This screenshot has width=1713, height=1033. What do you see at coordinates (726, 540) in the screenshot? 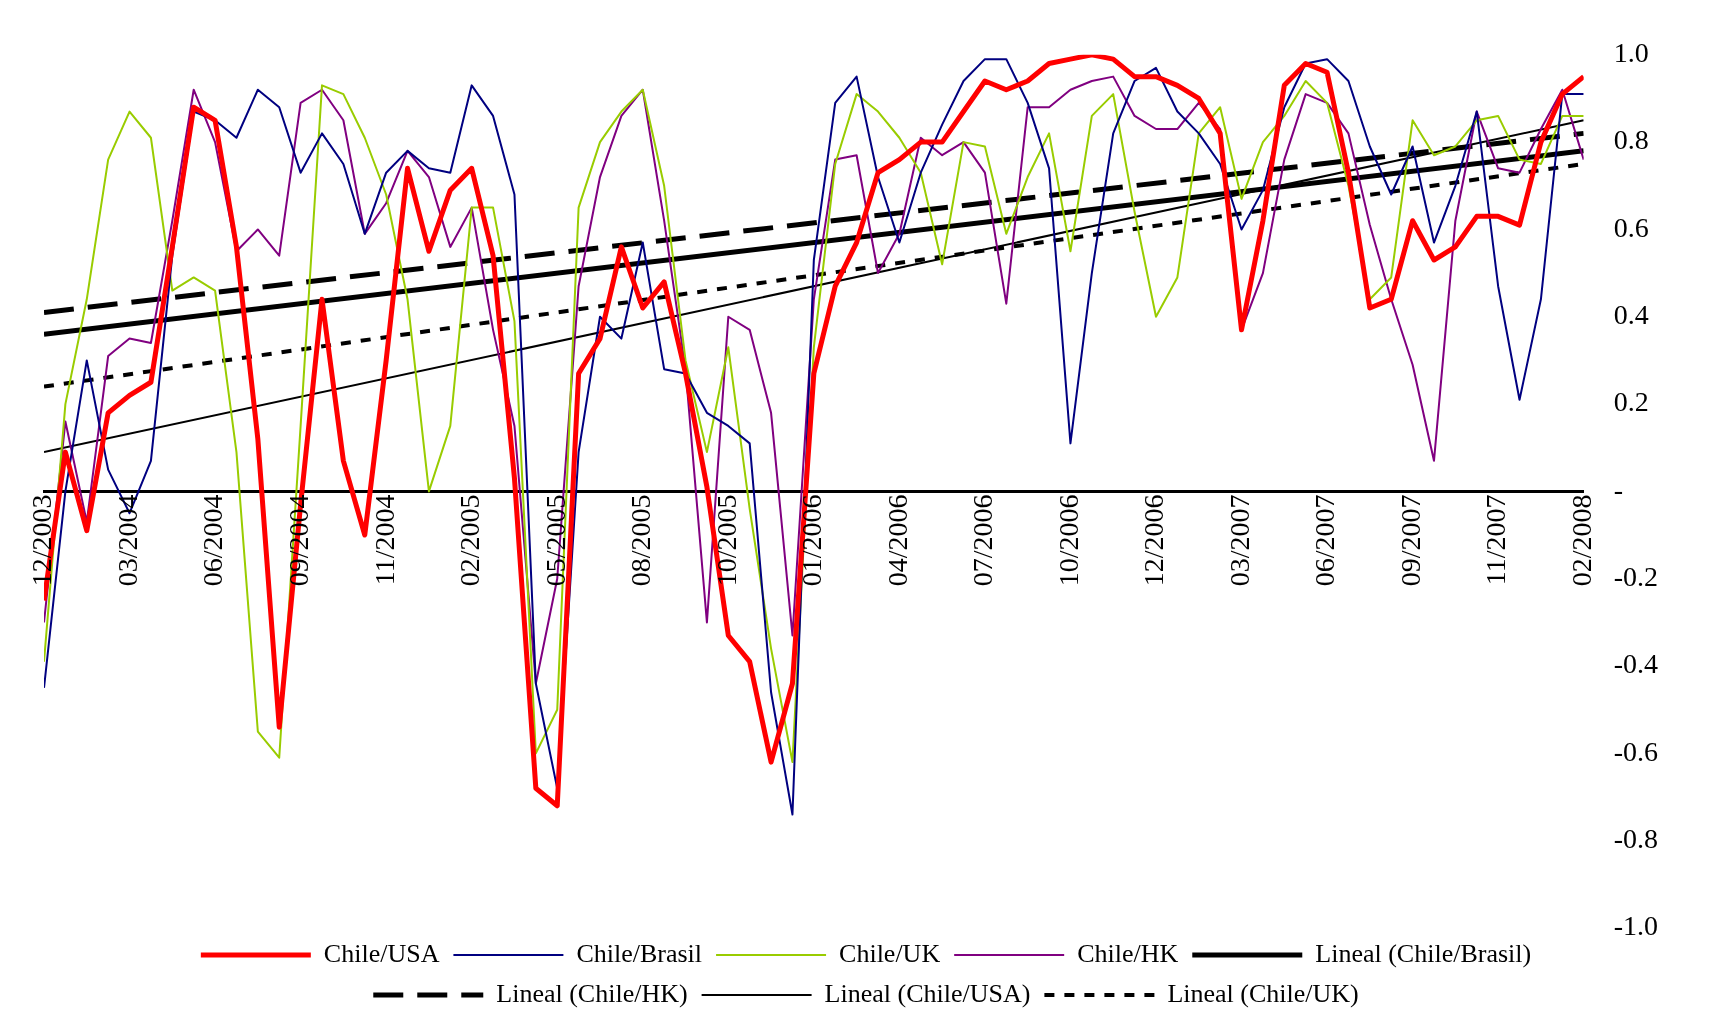
I see `x-tick-label: 10/2005` at bounding box center [726, 540].